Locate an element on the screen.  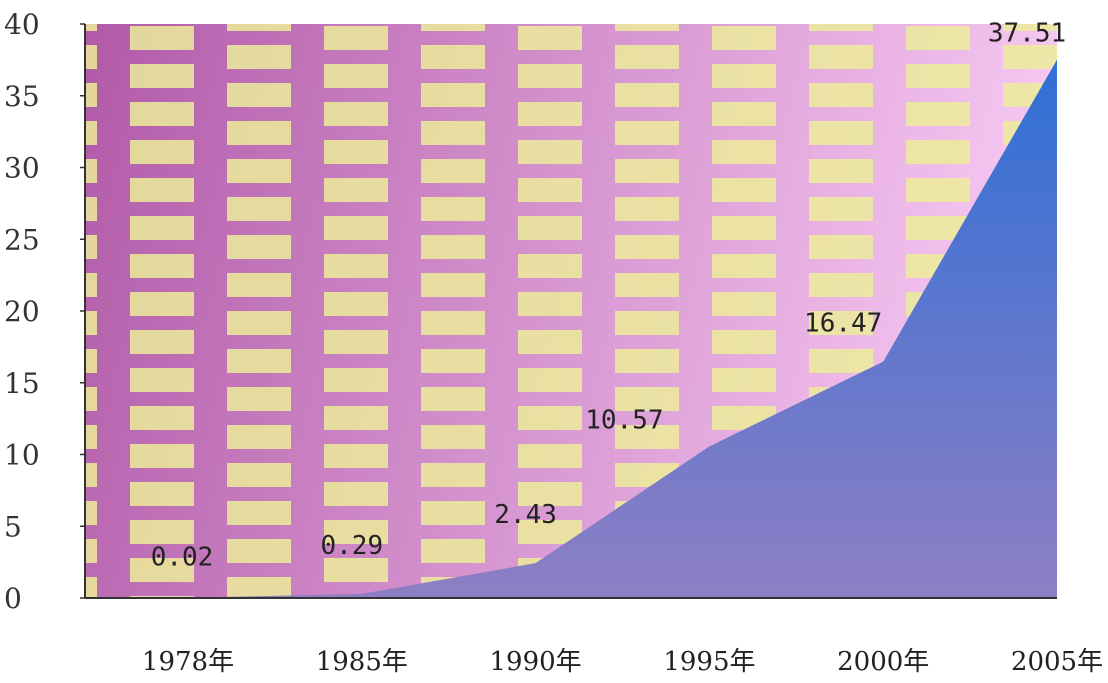
y-tick-label: 0 is located at coordinates (13, 598).